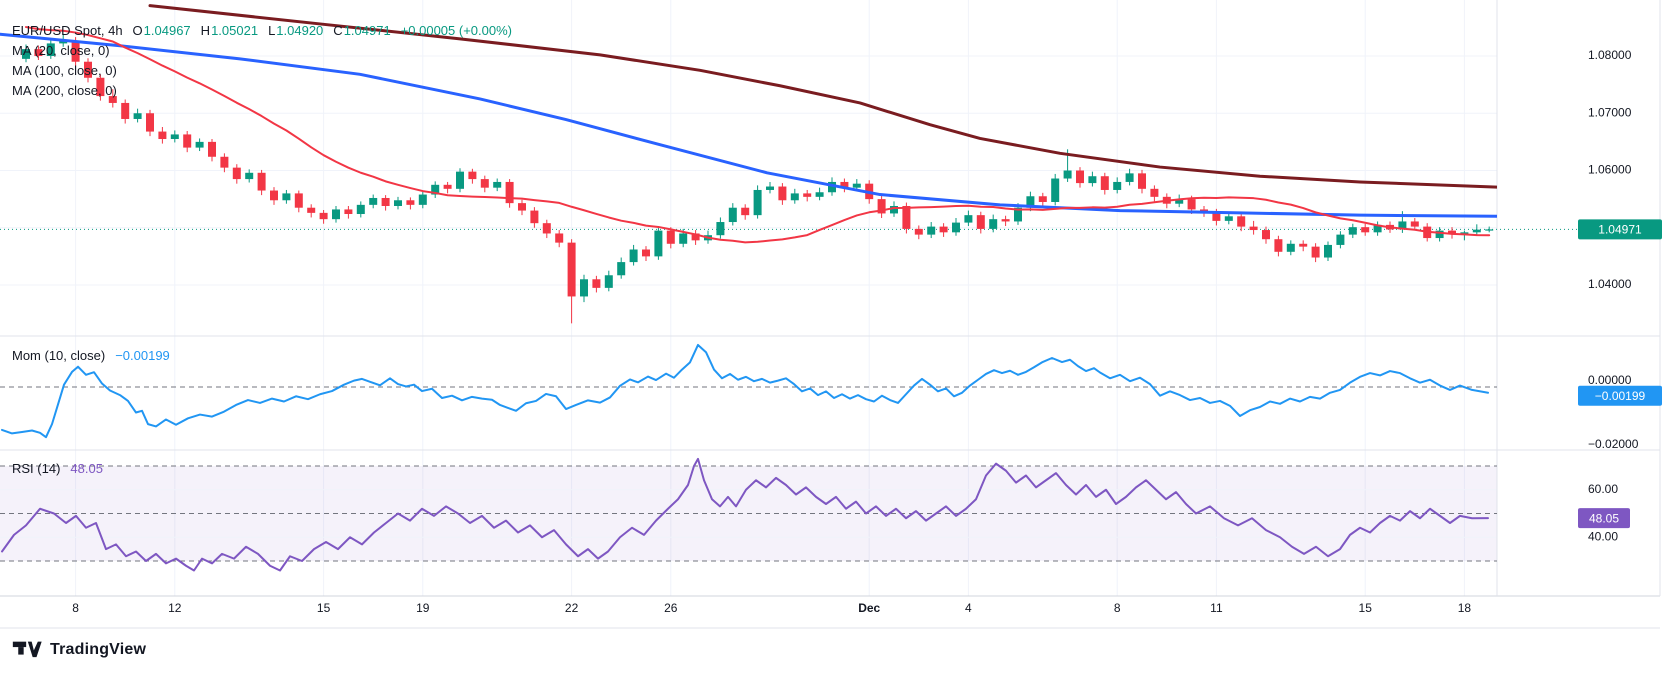  What do you see at coordinates (262, 71) in the screenshot?
I see `ma100-legend-row: MA (100, close, 0)` at bounding box center [262, 71].